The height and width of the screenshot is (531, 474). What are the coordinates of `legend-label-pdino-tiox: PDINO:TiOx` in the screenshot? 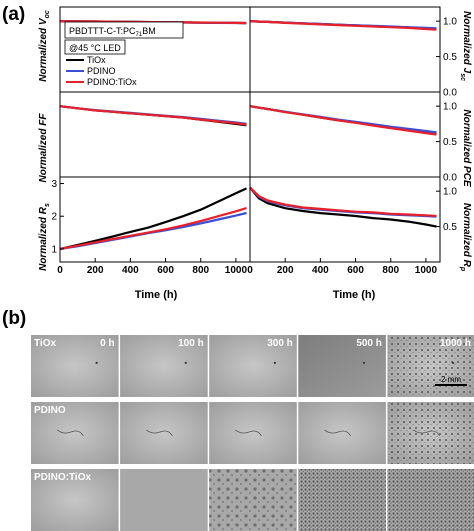 It's located at (112, 82).